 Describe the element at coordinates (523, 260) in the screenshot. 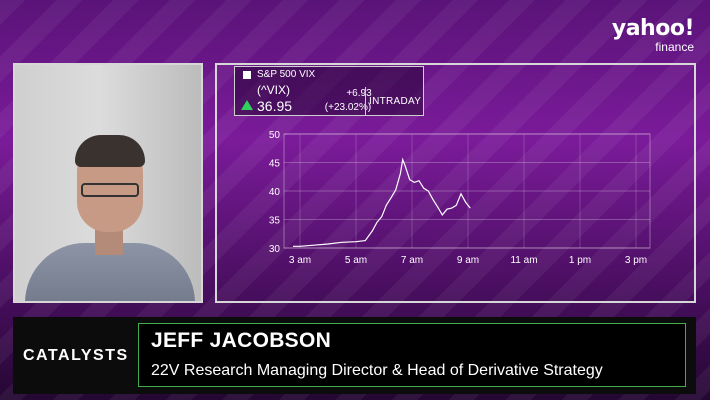

I see `x-tick-label: 11 am` at that location.